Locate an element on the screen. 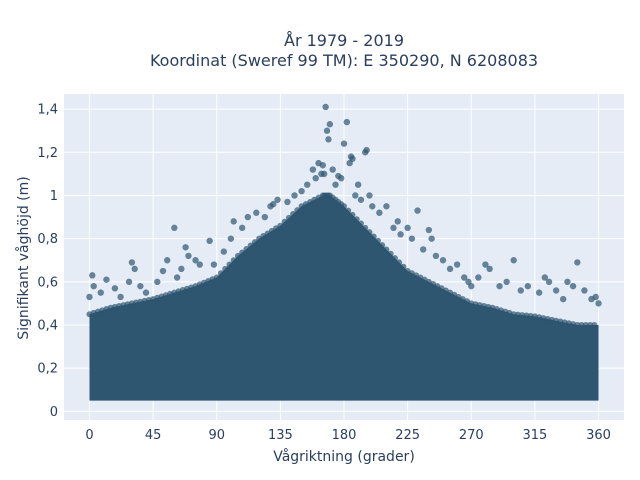 This screenshot has width=640, height=480. x-tick-label: 315 is located at coordinates (534, 435).